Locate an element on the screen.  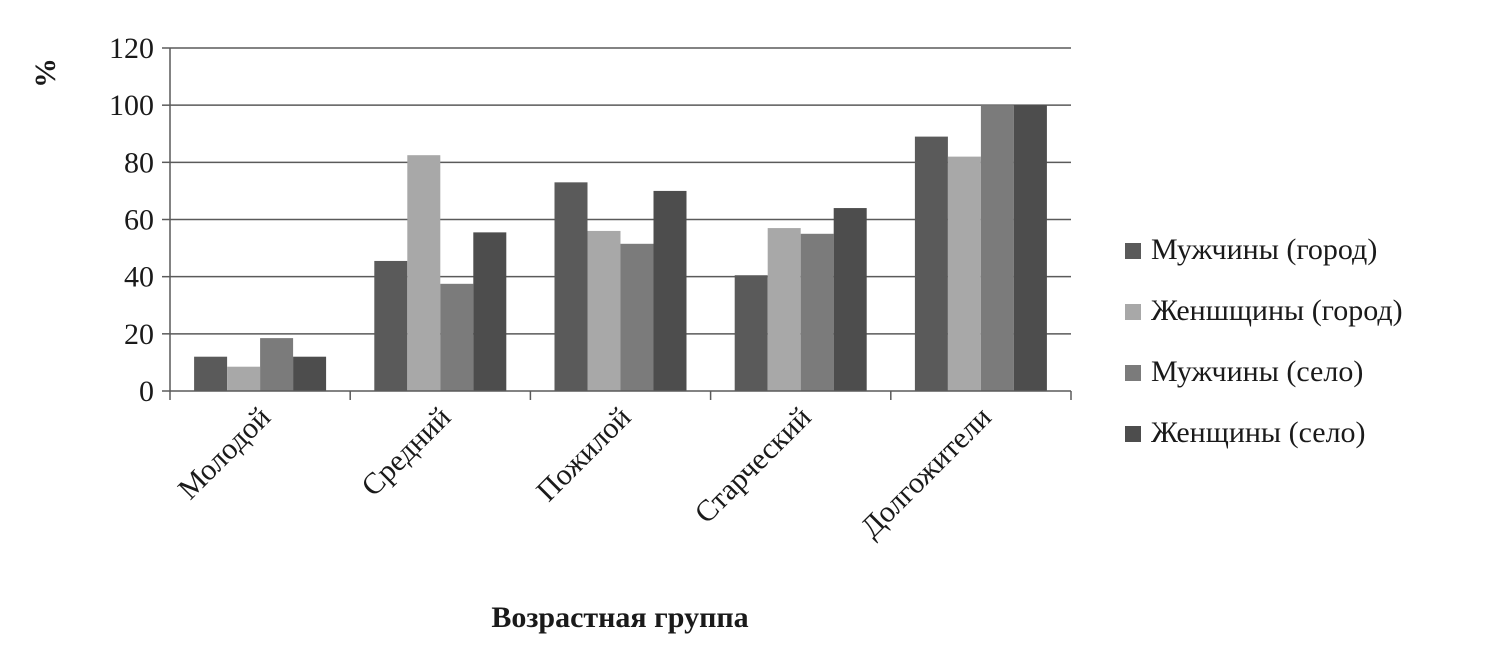
y-tick-label: 0 is located at coordinates (146, 391).